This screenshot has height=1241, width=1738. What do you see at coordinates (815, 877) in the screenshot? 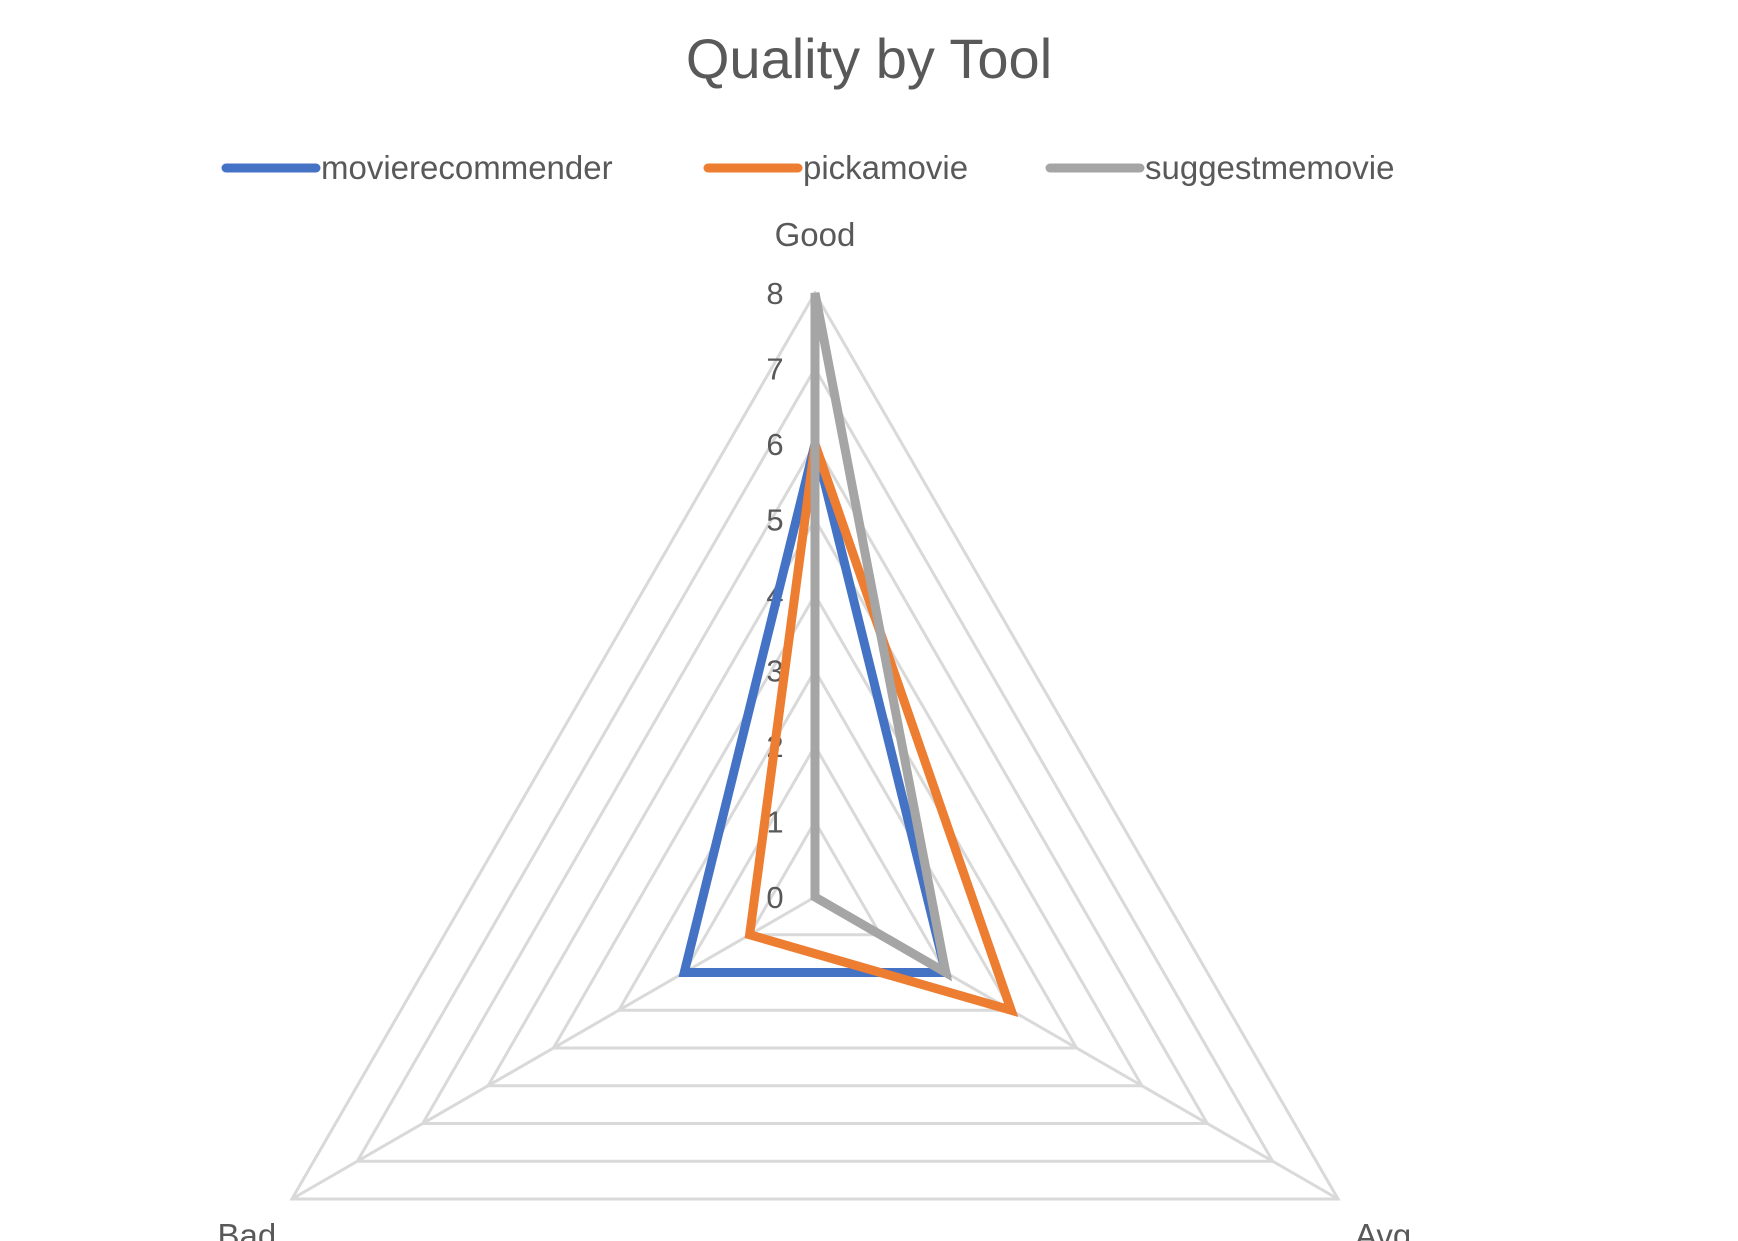
I see `grid-ring` at bounding box center [815, 877].